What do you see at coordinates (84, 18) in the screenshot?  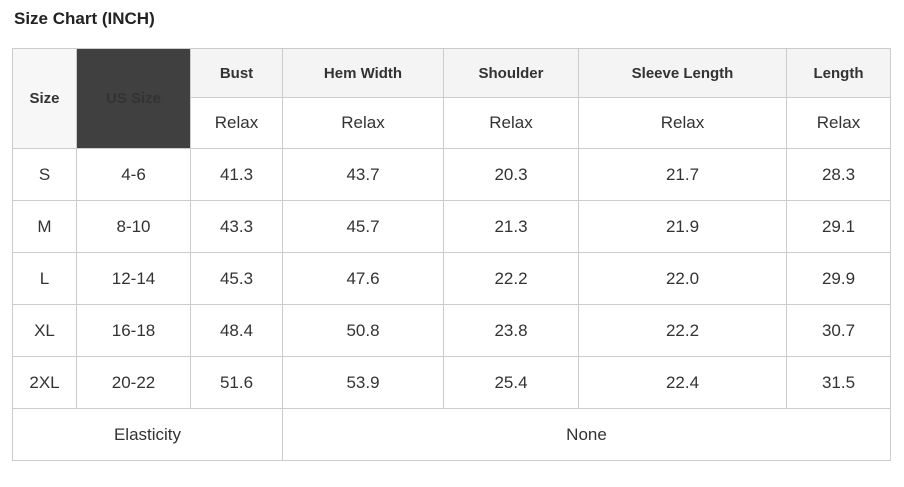 I see `page-title: Size Chart (INCH)` at bounding box center [84, 18].